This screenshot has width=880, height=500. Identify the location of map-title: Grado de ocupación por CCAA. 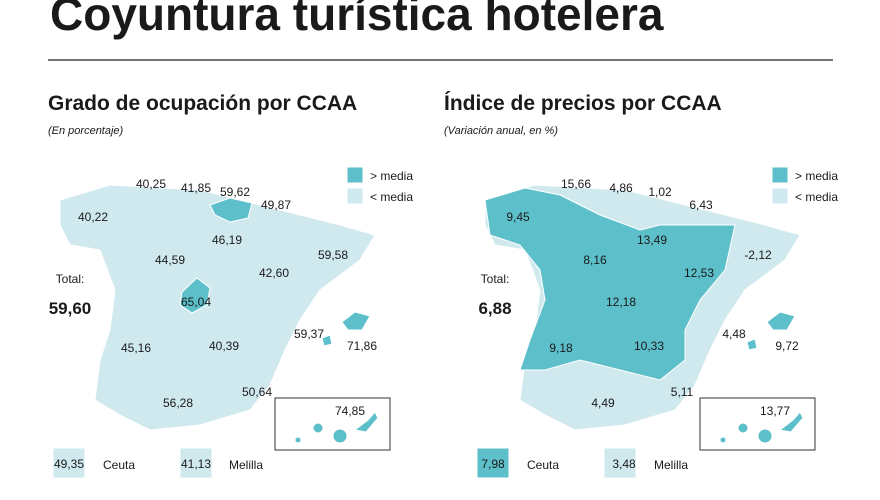
(202, 103).